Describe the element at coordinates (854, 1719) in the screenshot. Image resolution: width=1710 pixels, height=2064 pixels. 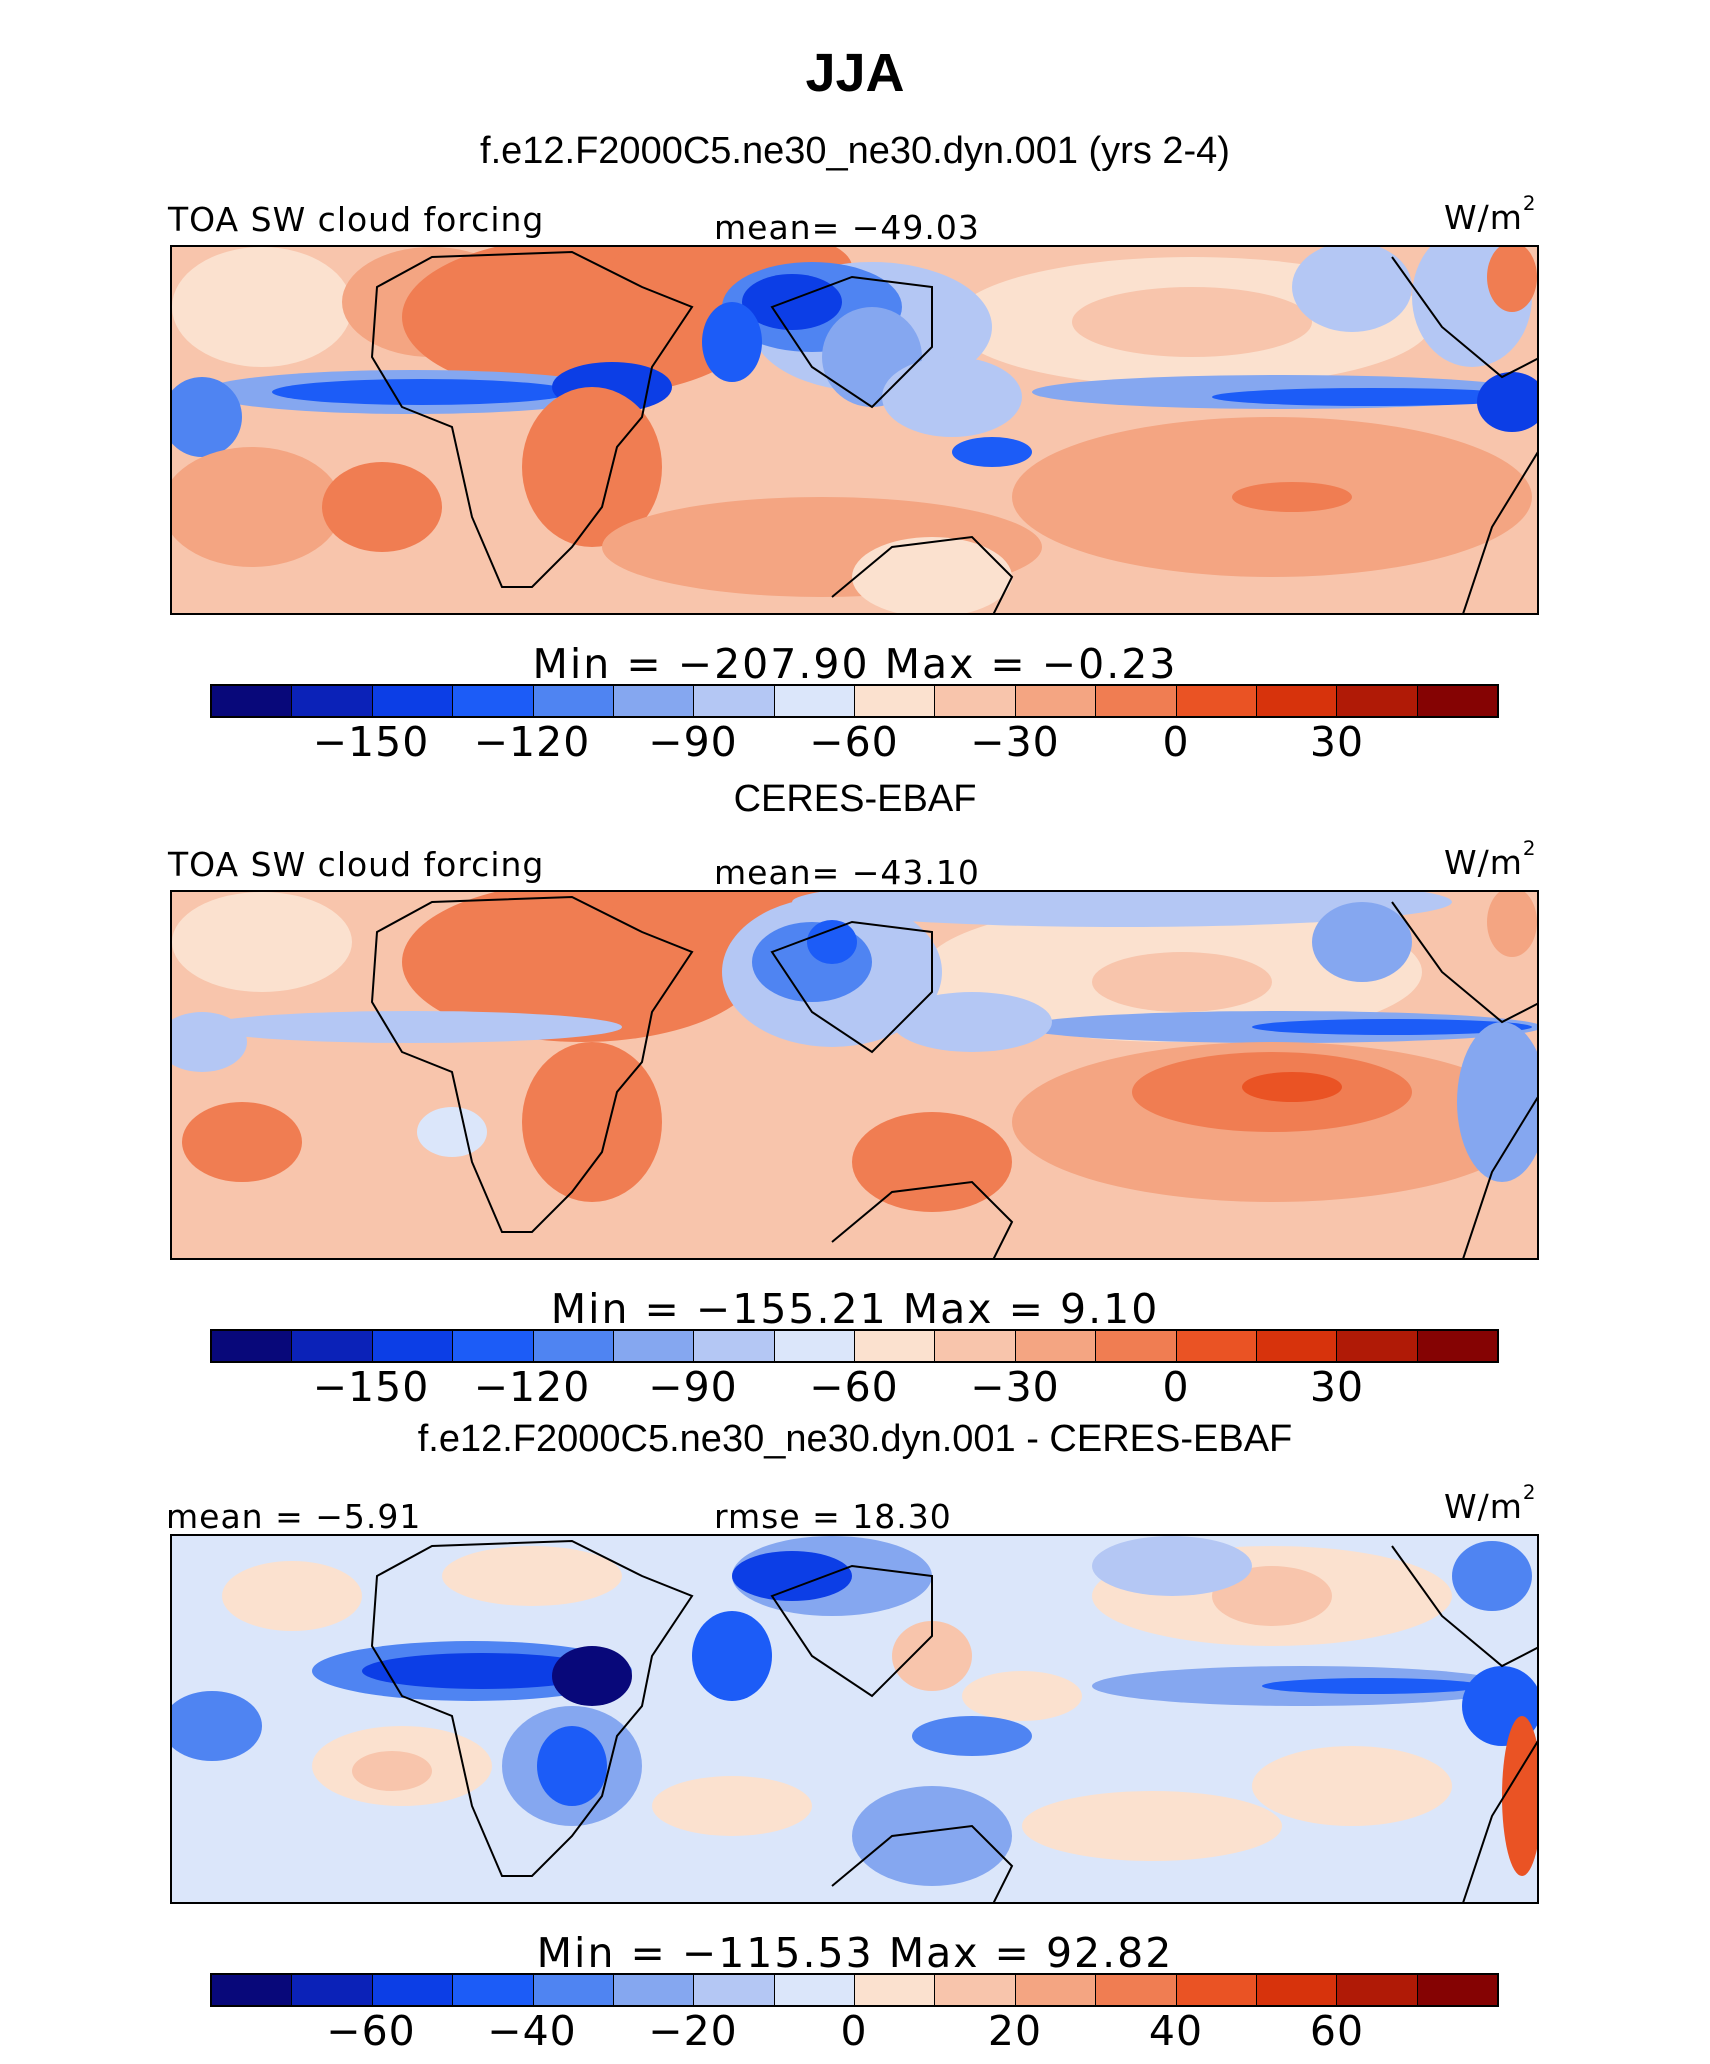
I see `panel3-map` at that location.